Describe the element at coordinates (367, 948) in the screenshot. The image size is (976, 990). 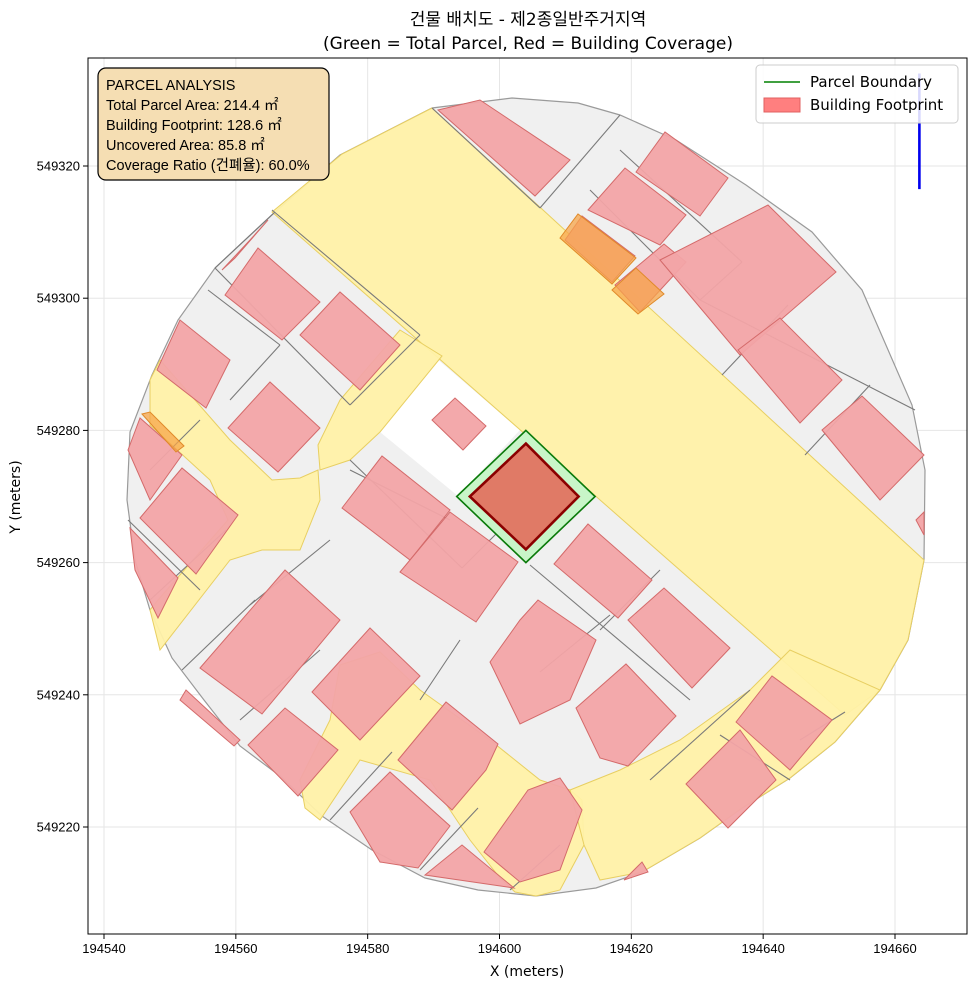
I see `x-tick-label-2: 194580` at that location.